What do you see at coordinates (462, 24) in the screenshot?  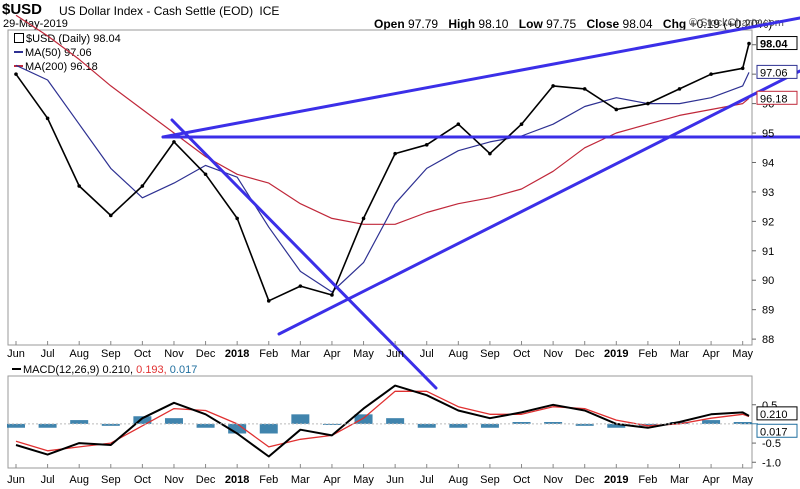 I see `high-label: High` at bounding box center [462, 24].